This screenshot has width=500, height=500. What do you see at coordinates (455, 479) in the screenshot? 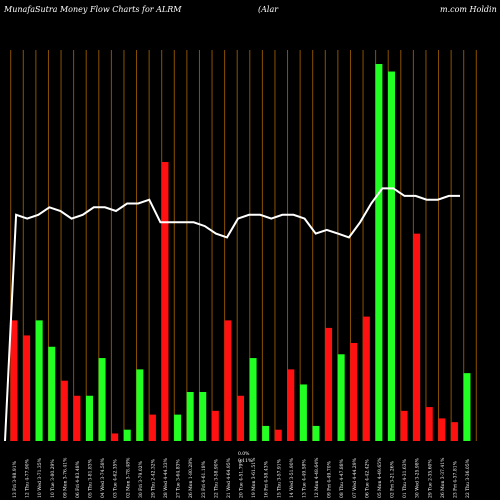
I see `x-tick-label: 23 Fri 4-37.81%` at bounding box center [455, 479].